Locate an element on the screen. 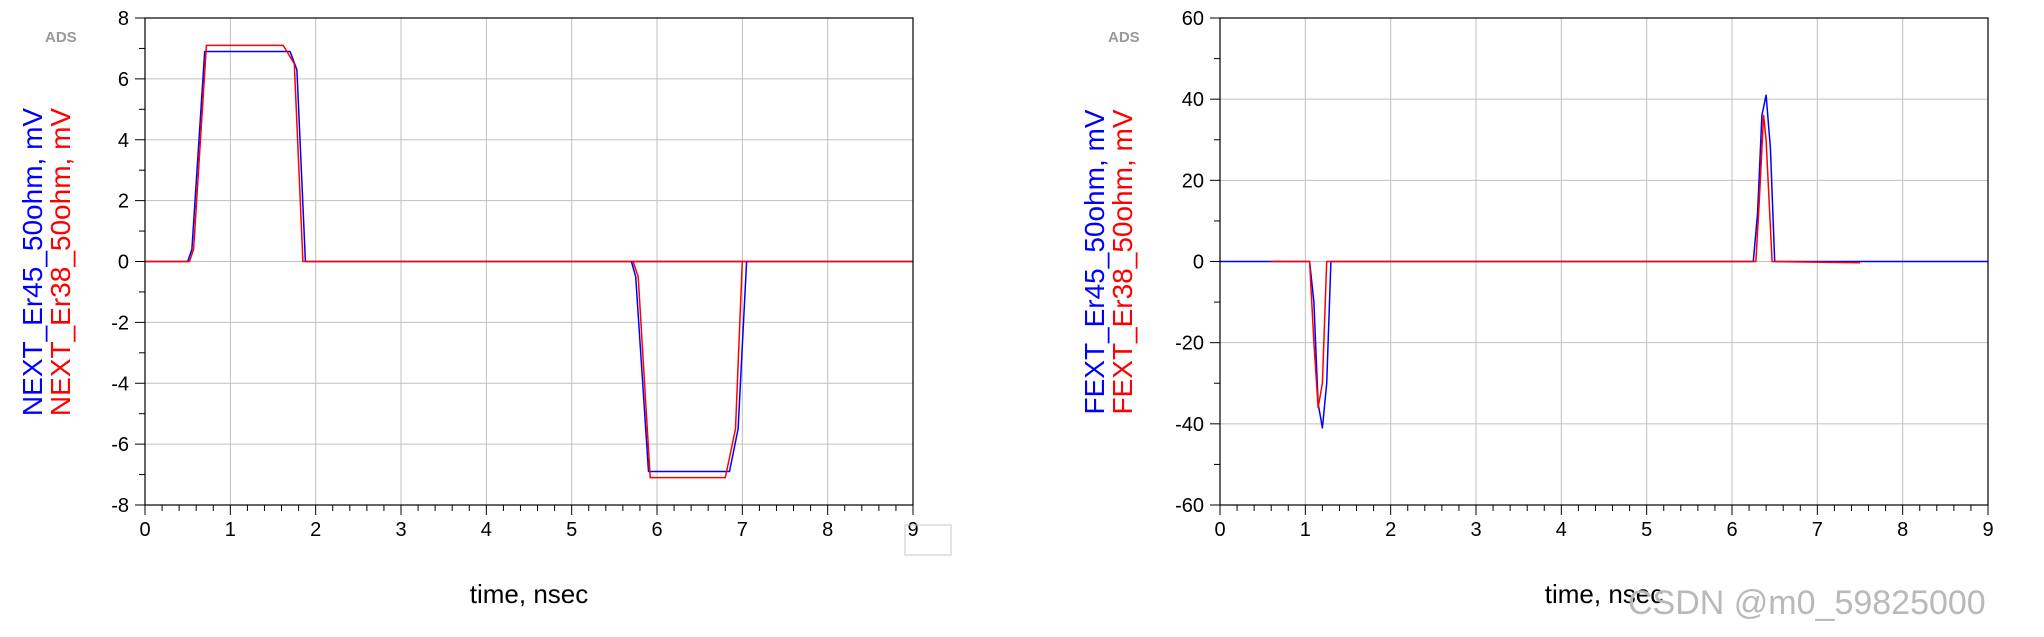  next-x-tick-label: 6 is located at coordinates (656, 530).